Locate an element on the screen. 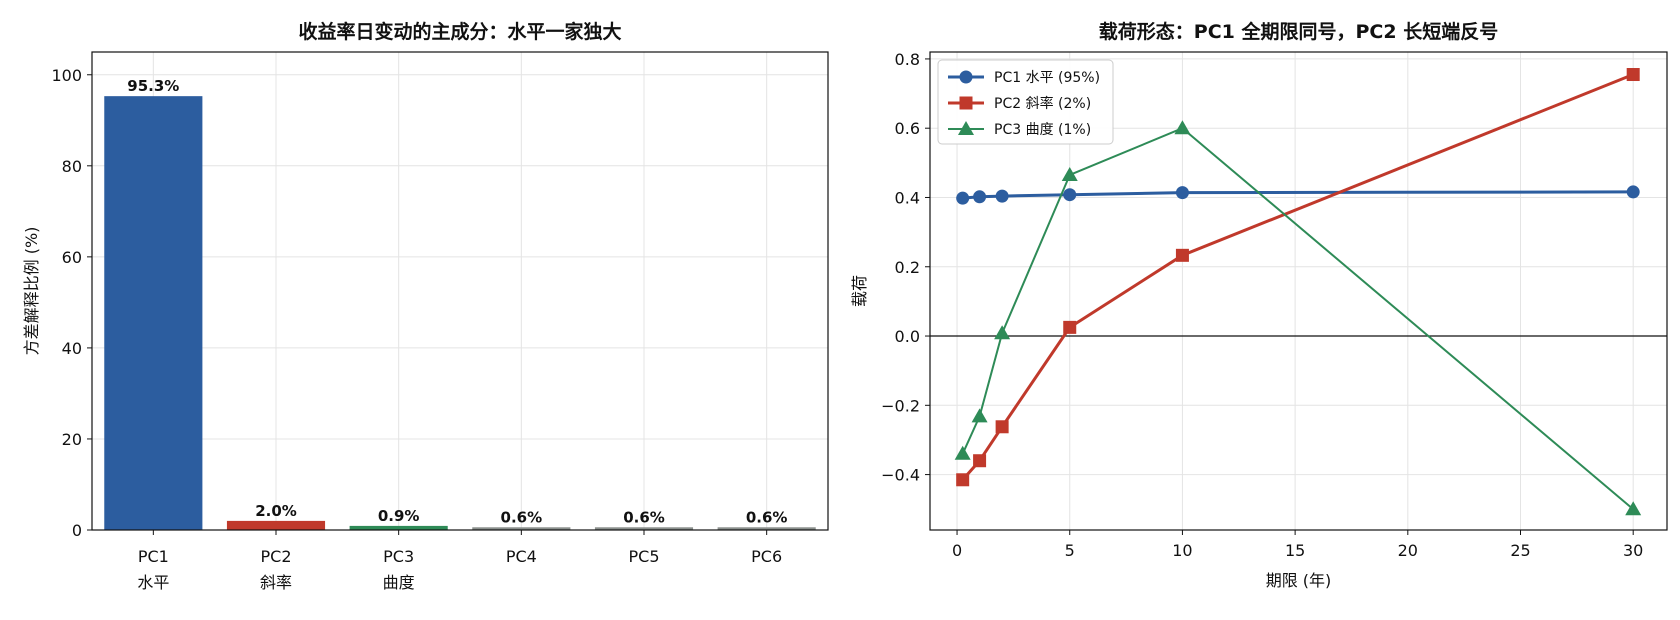 The image size is (1680, 620). bar-xtick-label: PC5 is located at coordinates (644, 556).